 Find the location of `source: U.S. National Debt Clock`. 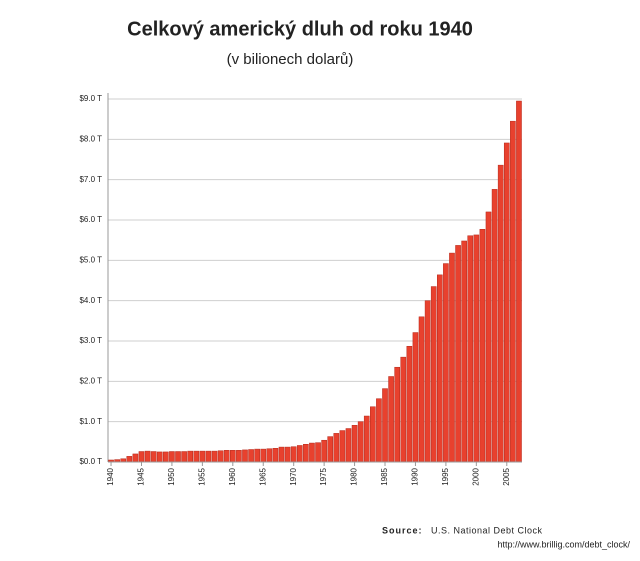

source: U.S. National Debt Clock is located at coordinates (487, 530).